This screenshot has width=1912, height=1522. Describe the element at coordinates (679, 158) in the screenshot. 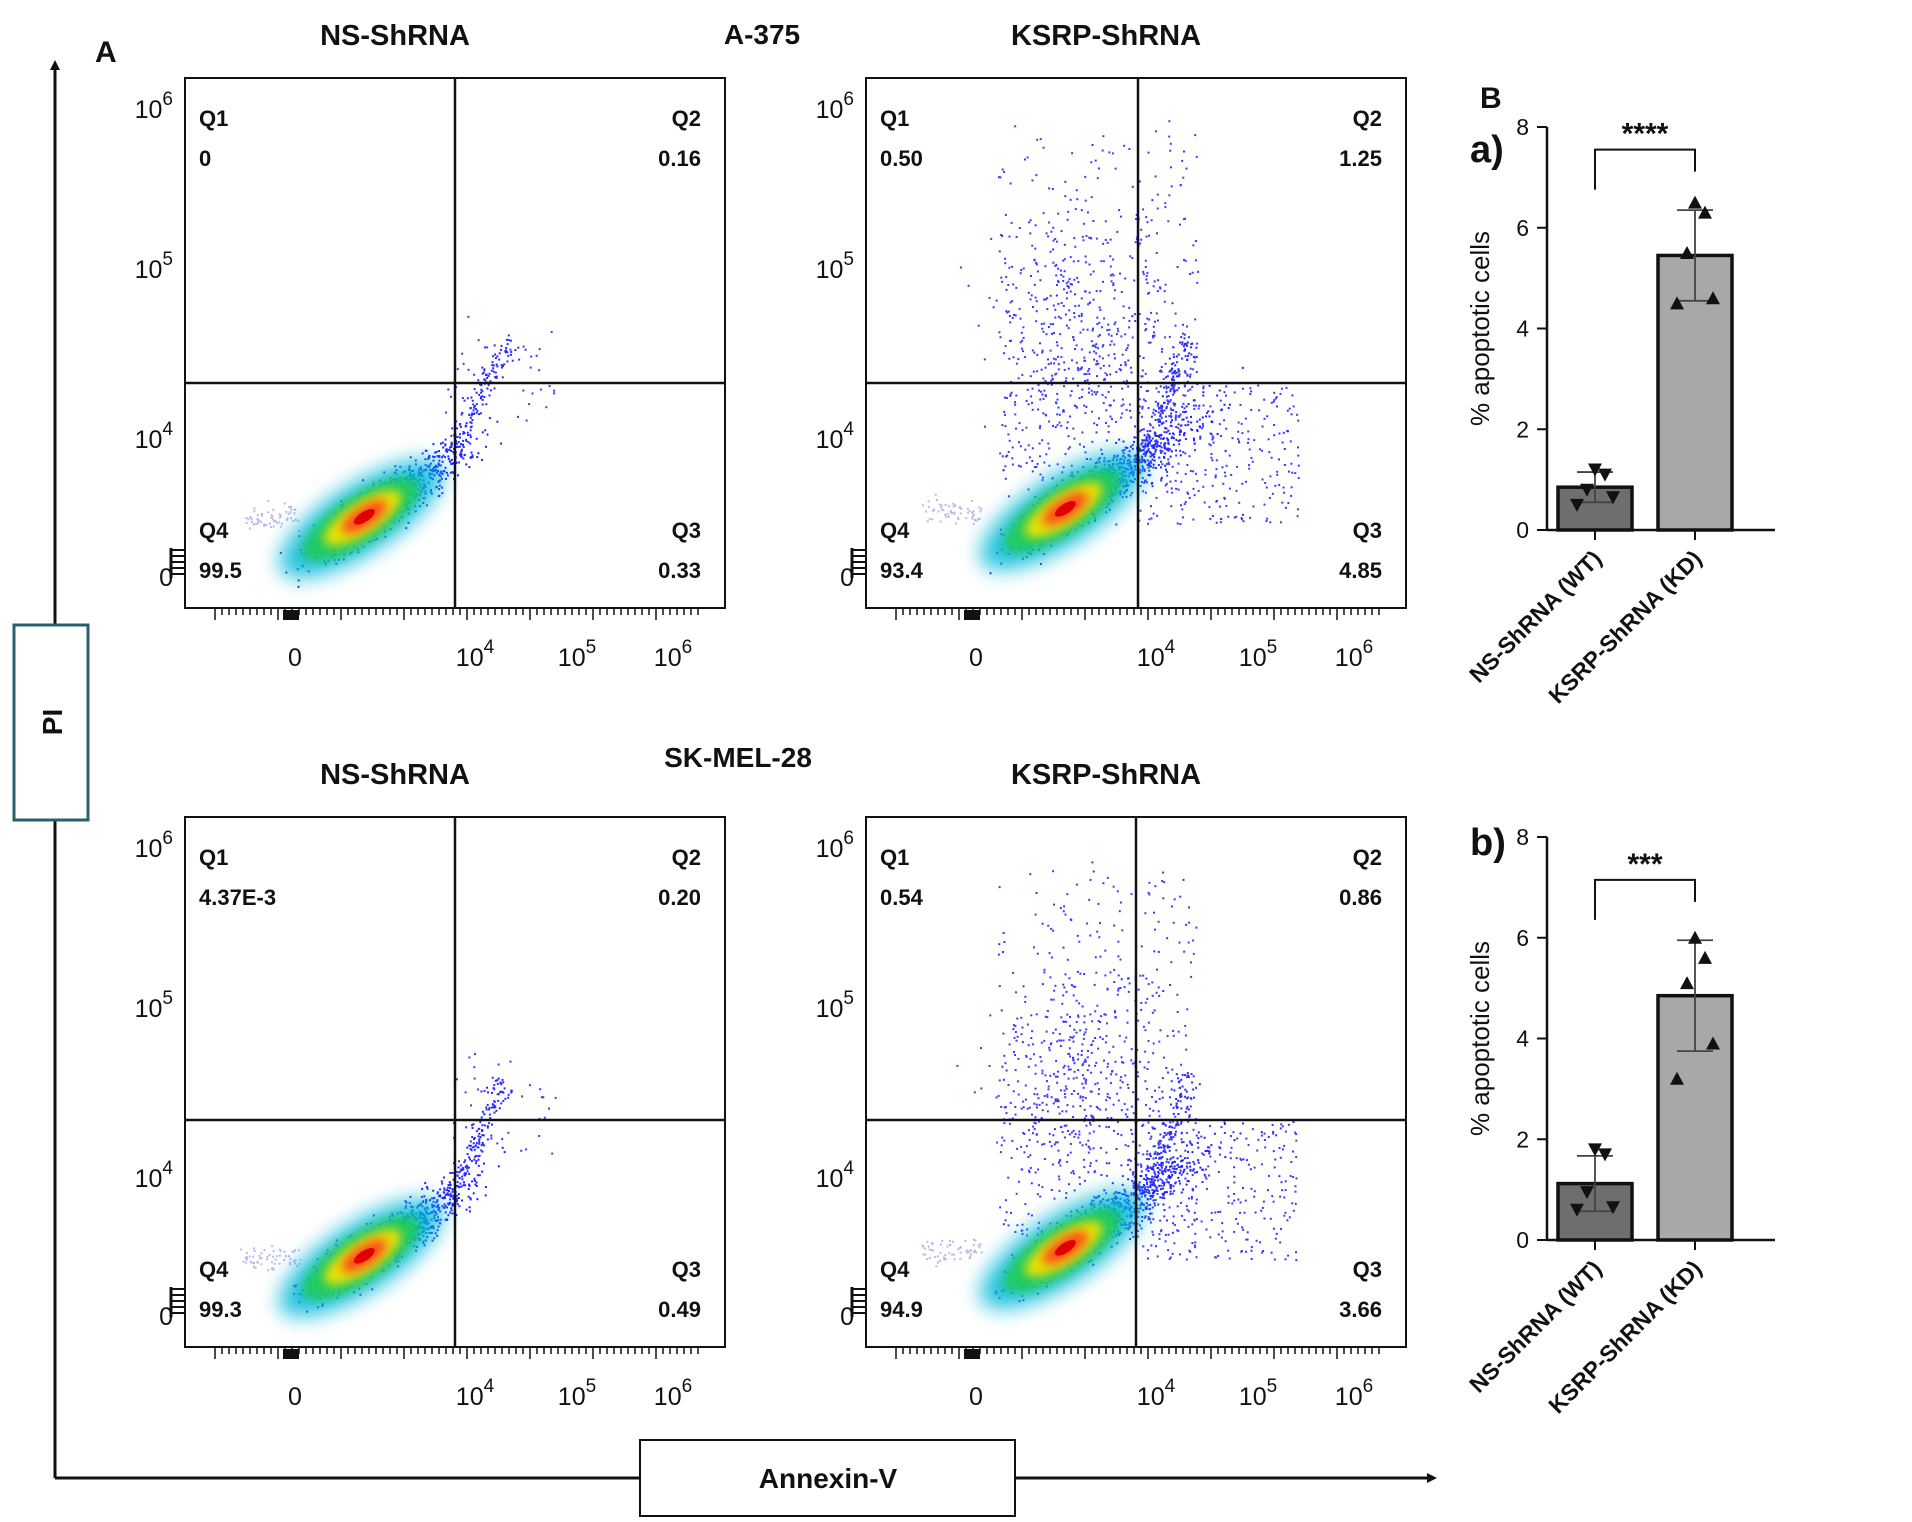

I see `quadrant-q2-value: 0.16` at that location.